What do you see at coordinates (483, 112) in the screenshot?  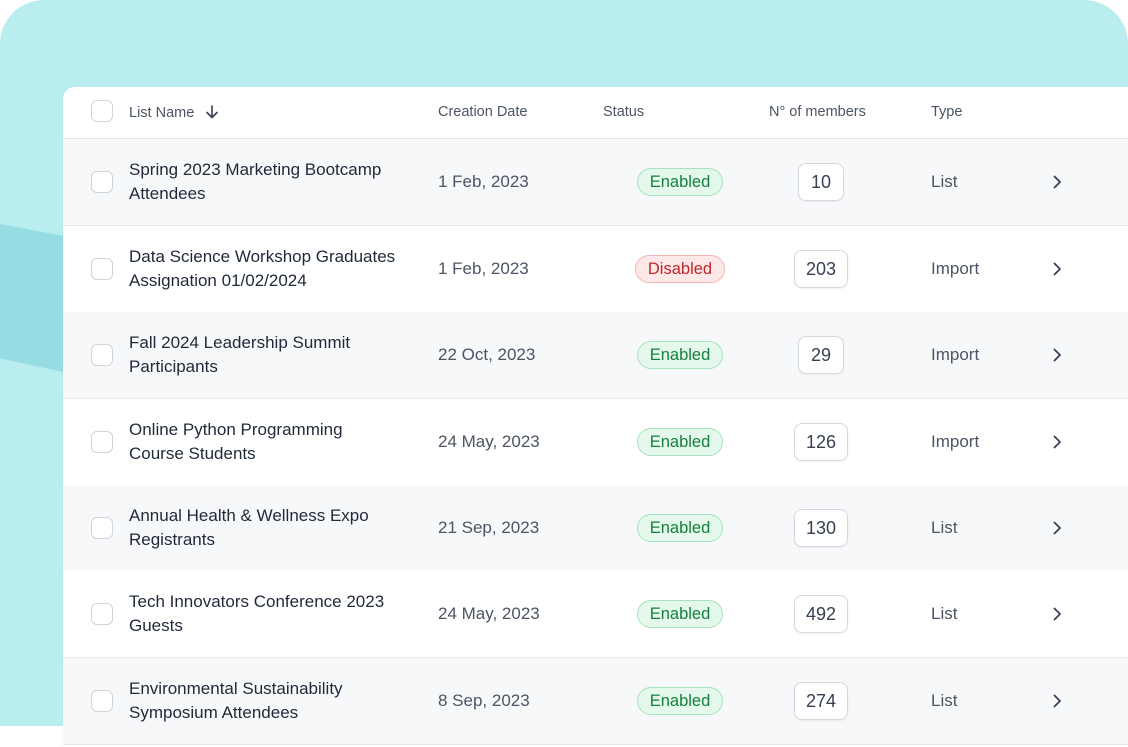 I see `column-header-creation-date: Creation Date` at bounding box center [483, 112].